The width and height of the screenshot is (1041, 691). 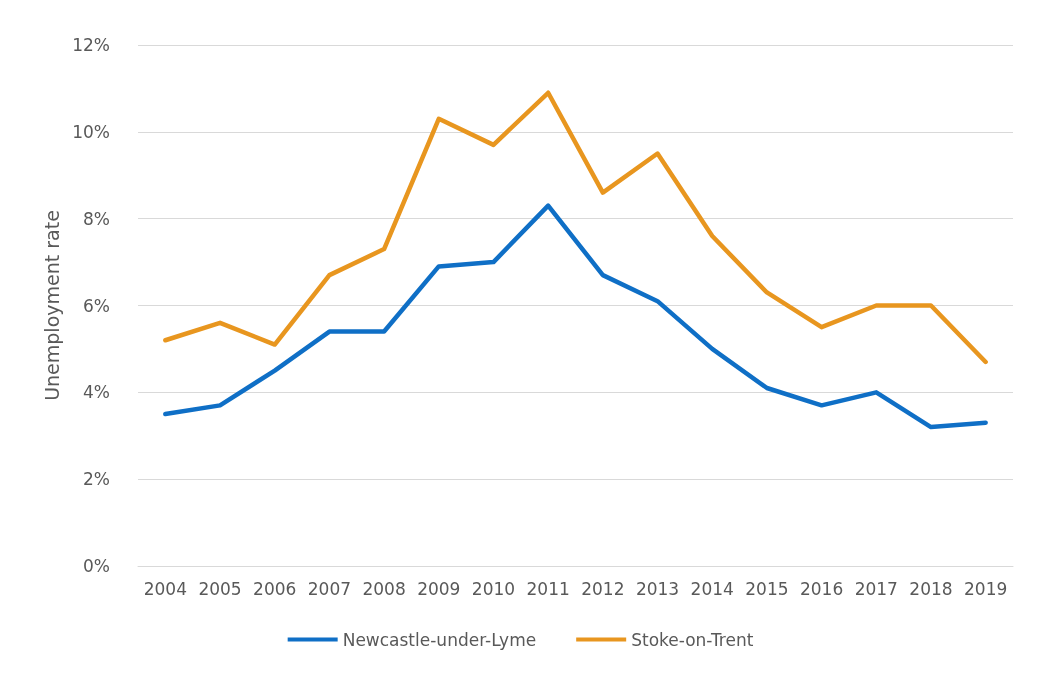 What do you see at coordinates (96, 479) in the screenshot?
I see `y-tick-label: 2%` at bounding box center [96, 479].